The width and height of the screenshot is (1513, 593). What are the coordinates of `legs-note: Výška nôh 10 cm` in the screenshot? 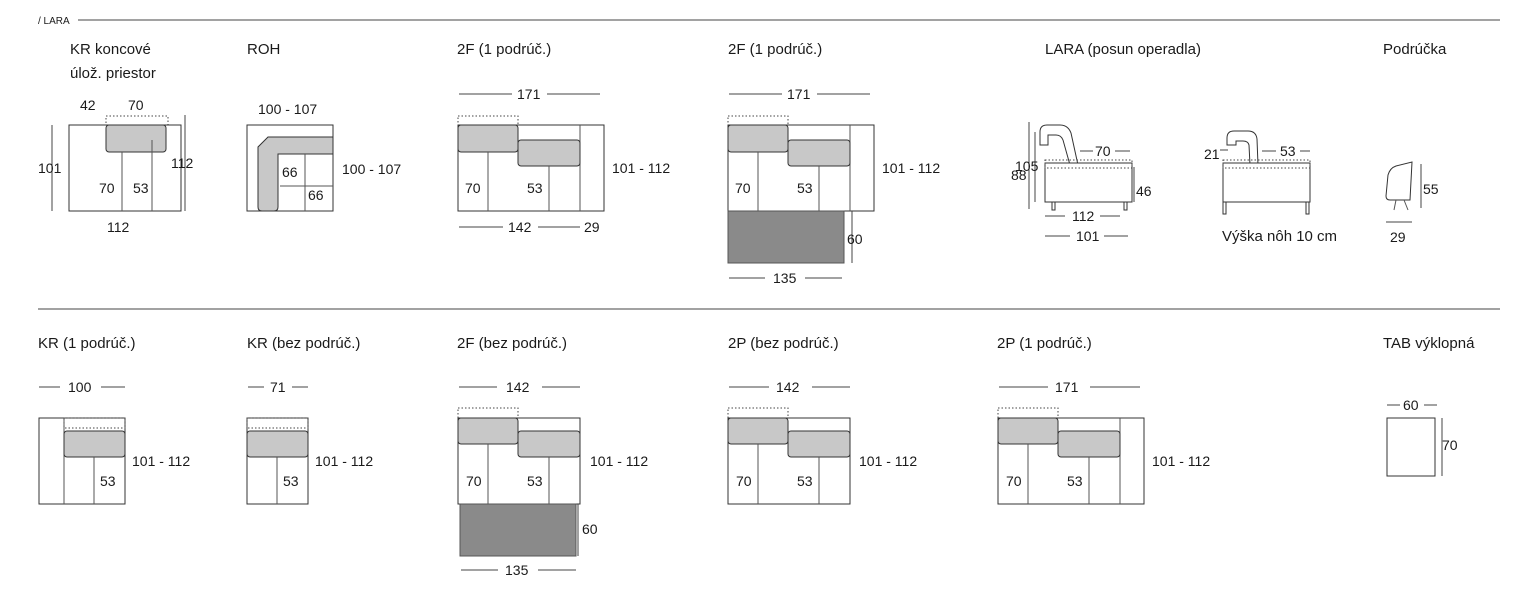 It's located at (1279, 236).